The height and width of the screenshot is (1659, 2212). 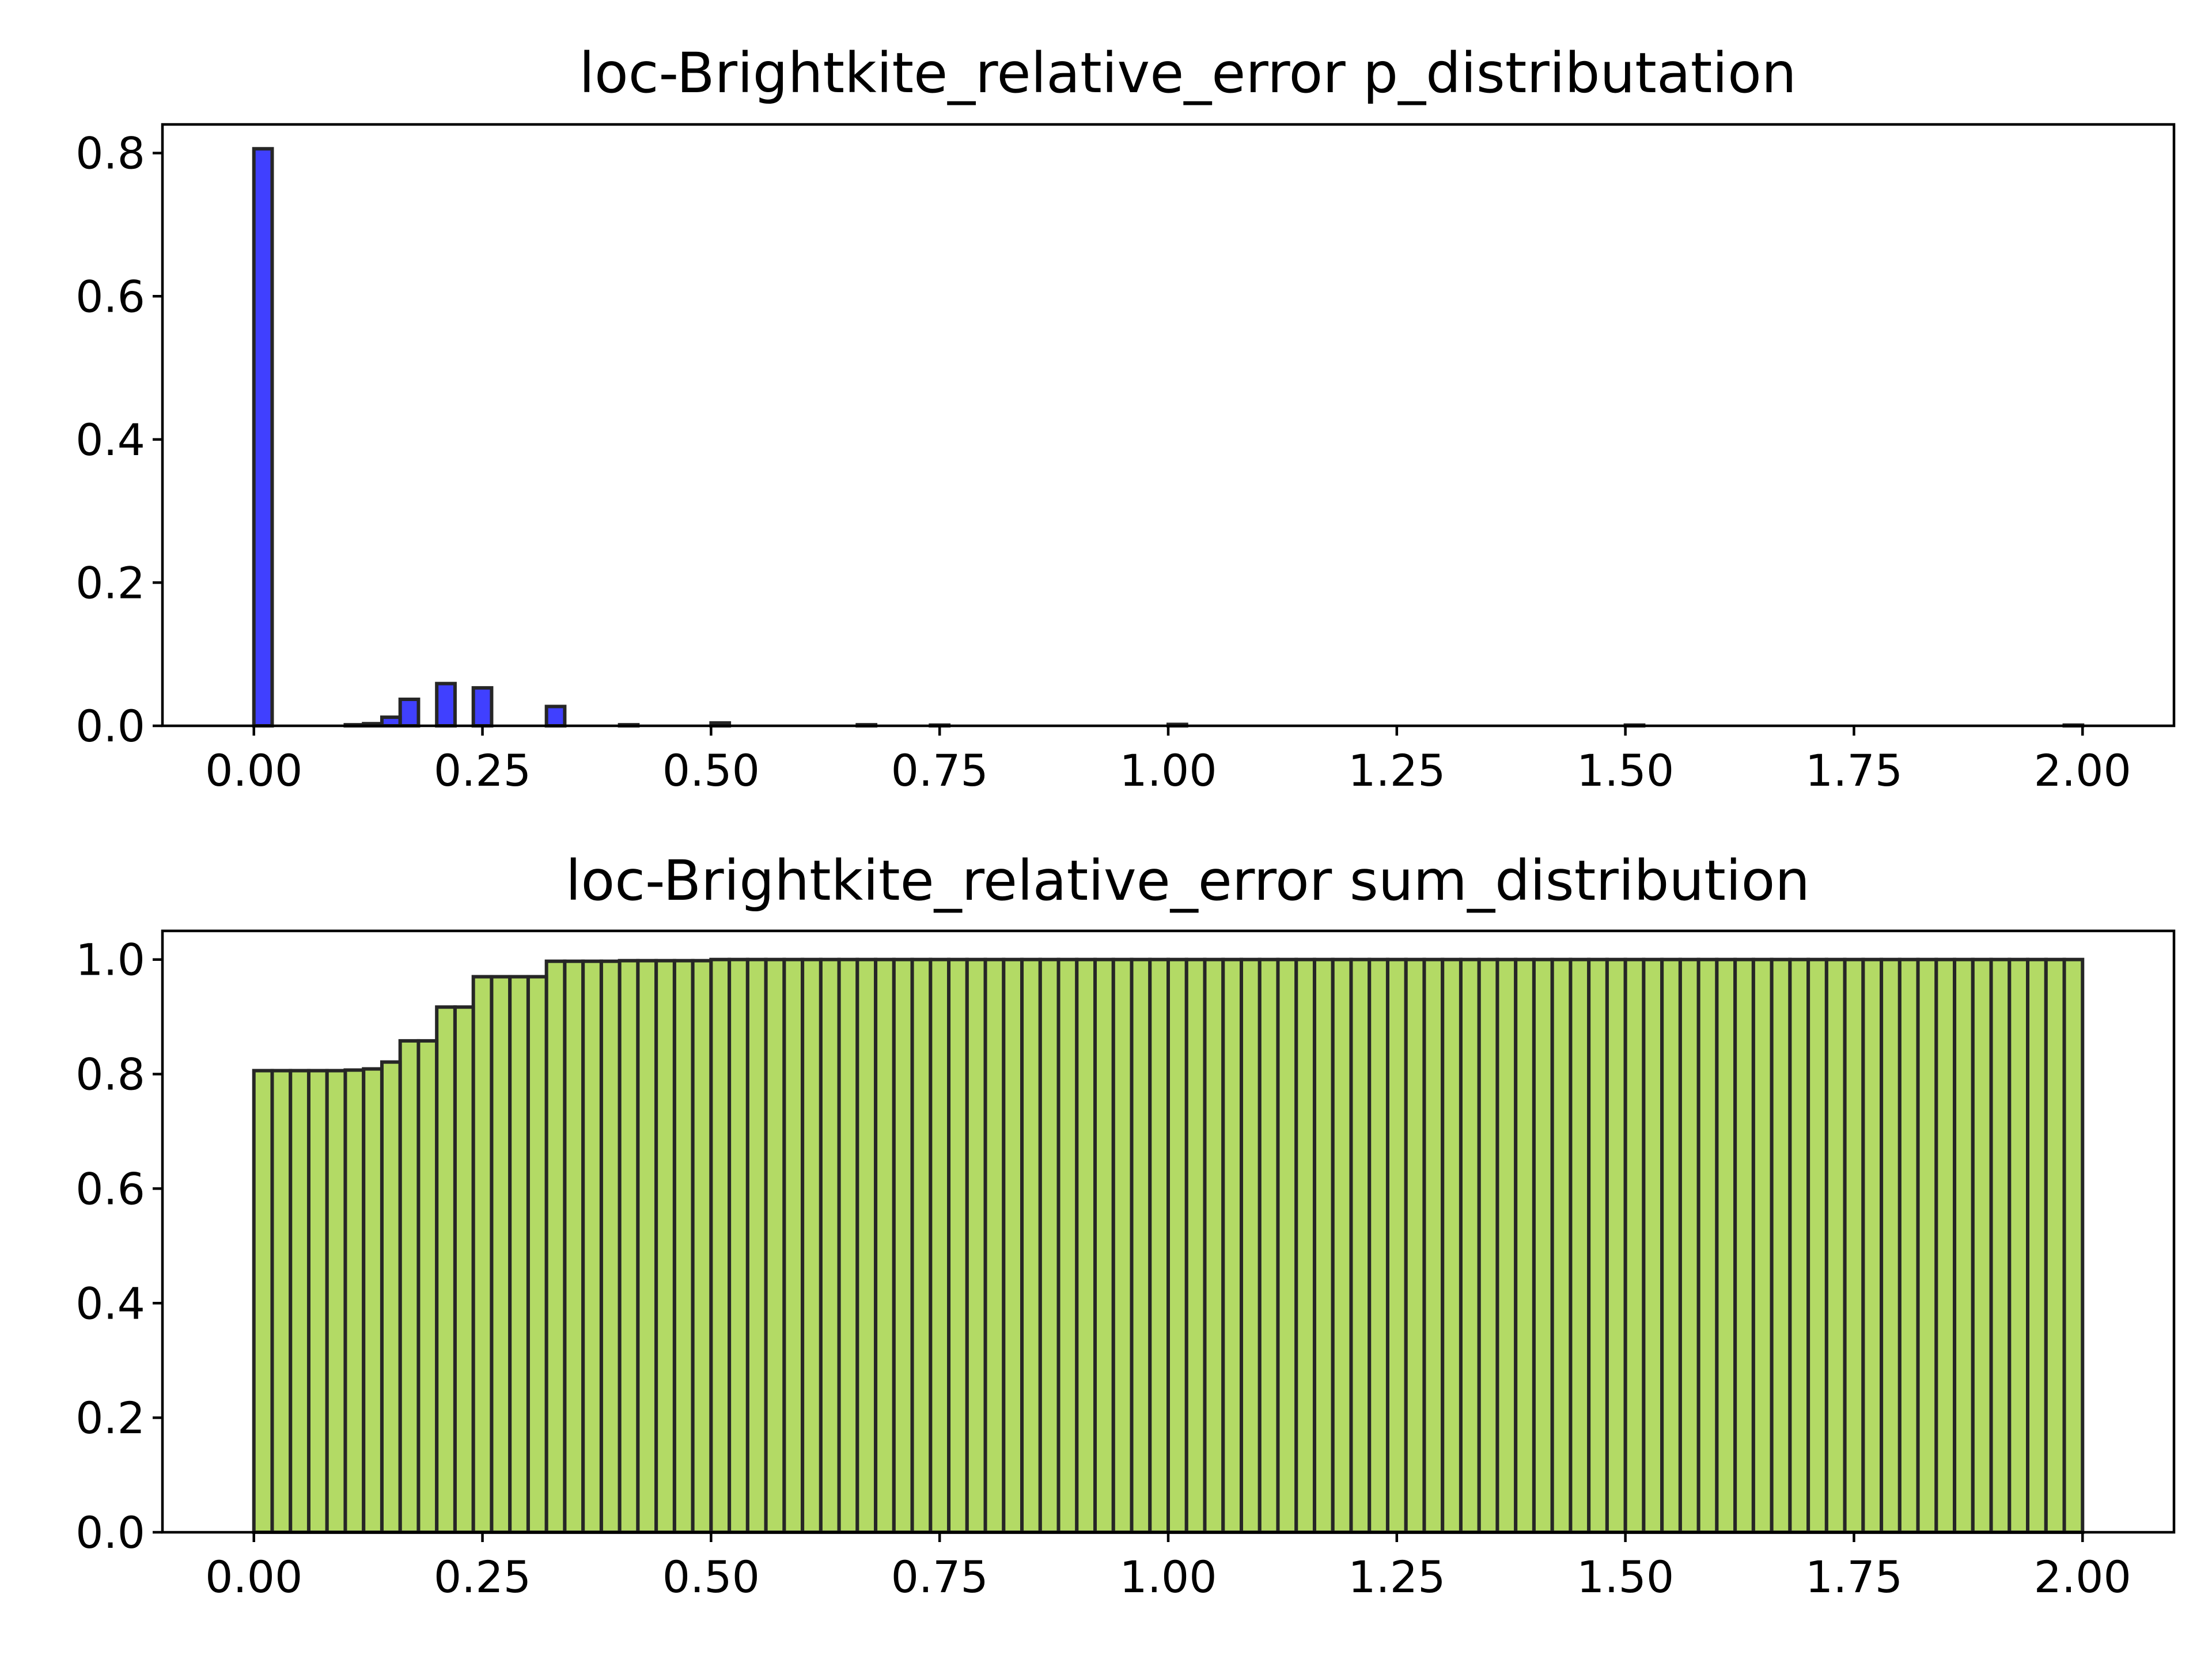 I want to click on sum-distribution-y-tick-label: 1.0, so click(x=110, y=960).